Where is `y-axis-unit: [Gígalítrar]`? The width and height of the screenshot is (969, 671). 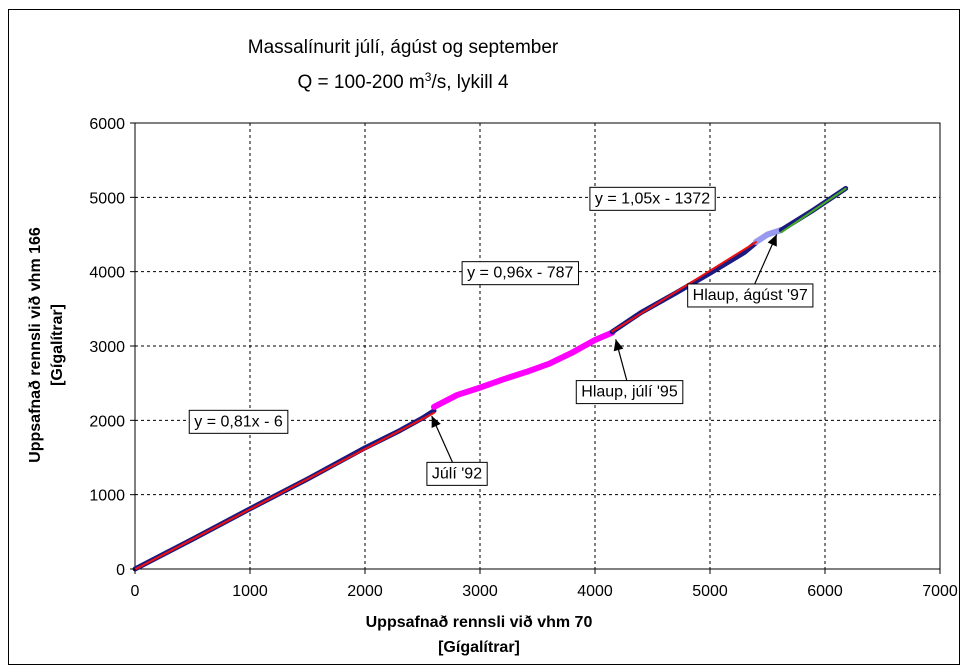
y-axis-unit: [Gígalítrar] is located at coordinates (57, 345).